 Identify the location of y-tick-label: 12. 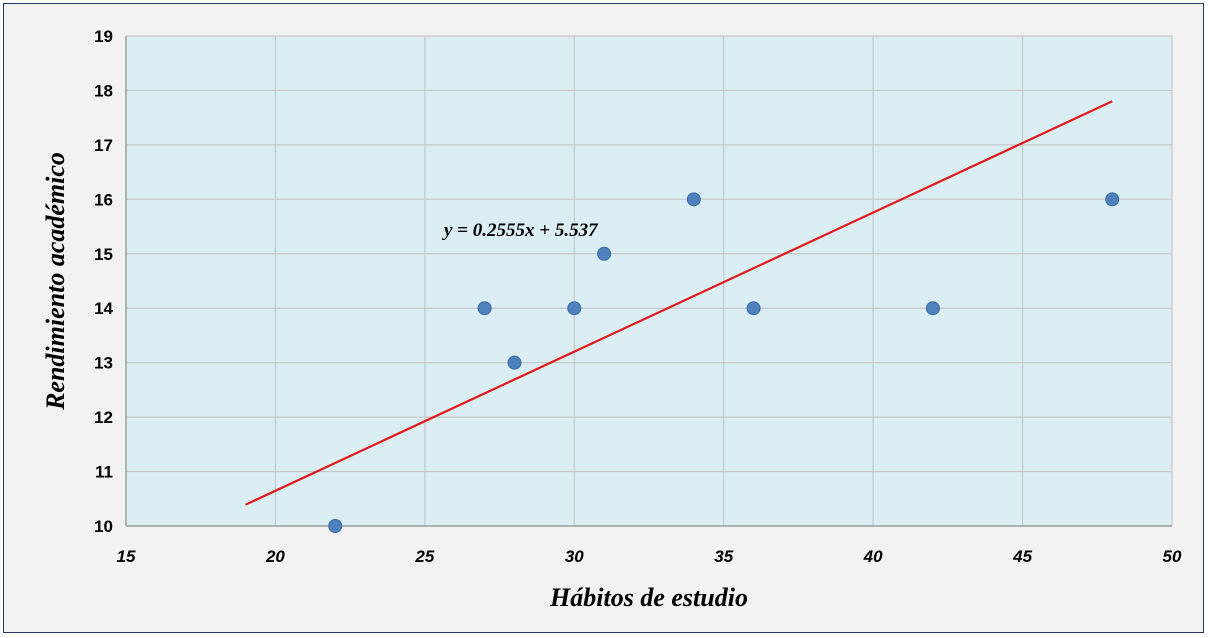
(103, 417).